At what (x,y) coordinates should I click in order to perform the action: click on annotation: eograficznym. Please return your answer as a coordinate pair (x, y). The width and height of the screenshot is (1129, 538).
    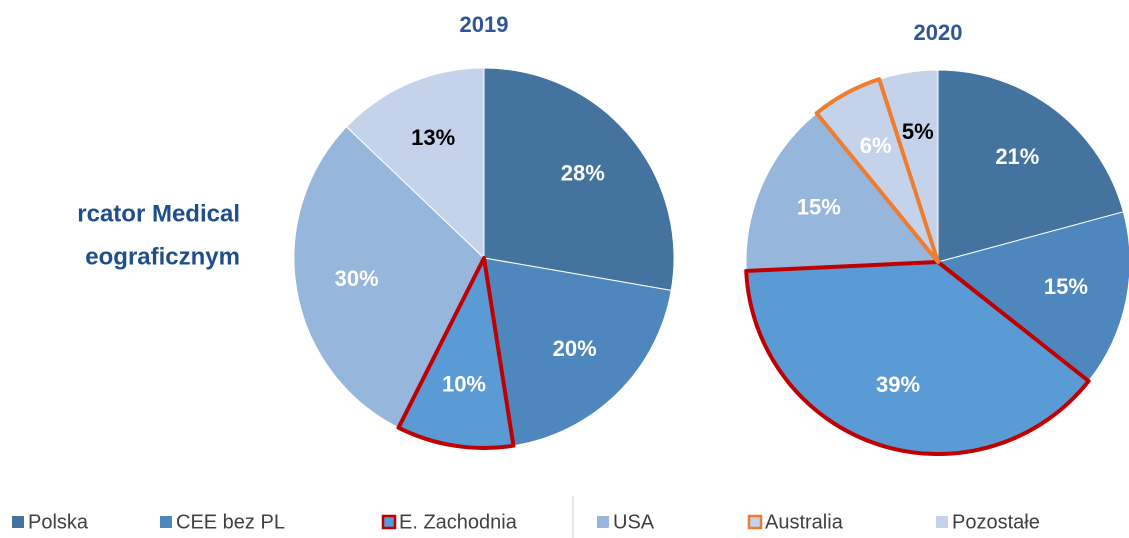
    Looking at the image, I should click on (162, 256).